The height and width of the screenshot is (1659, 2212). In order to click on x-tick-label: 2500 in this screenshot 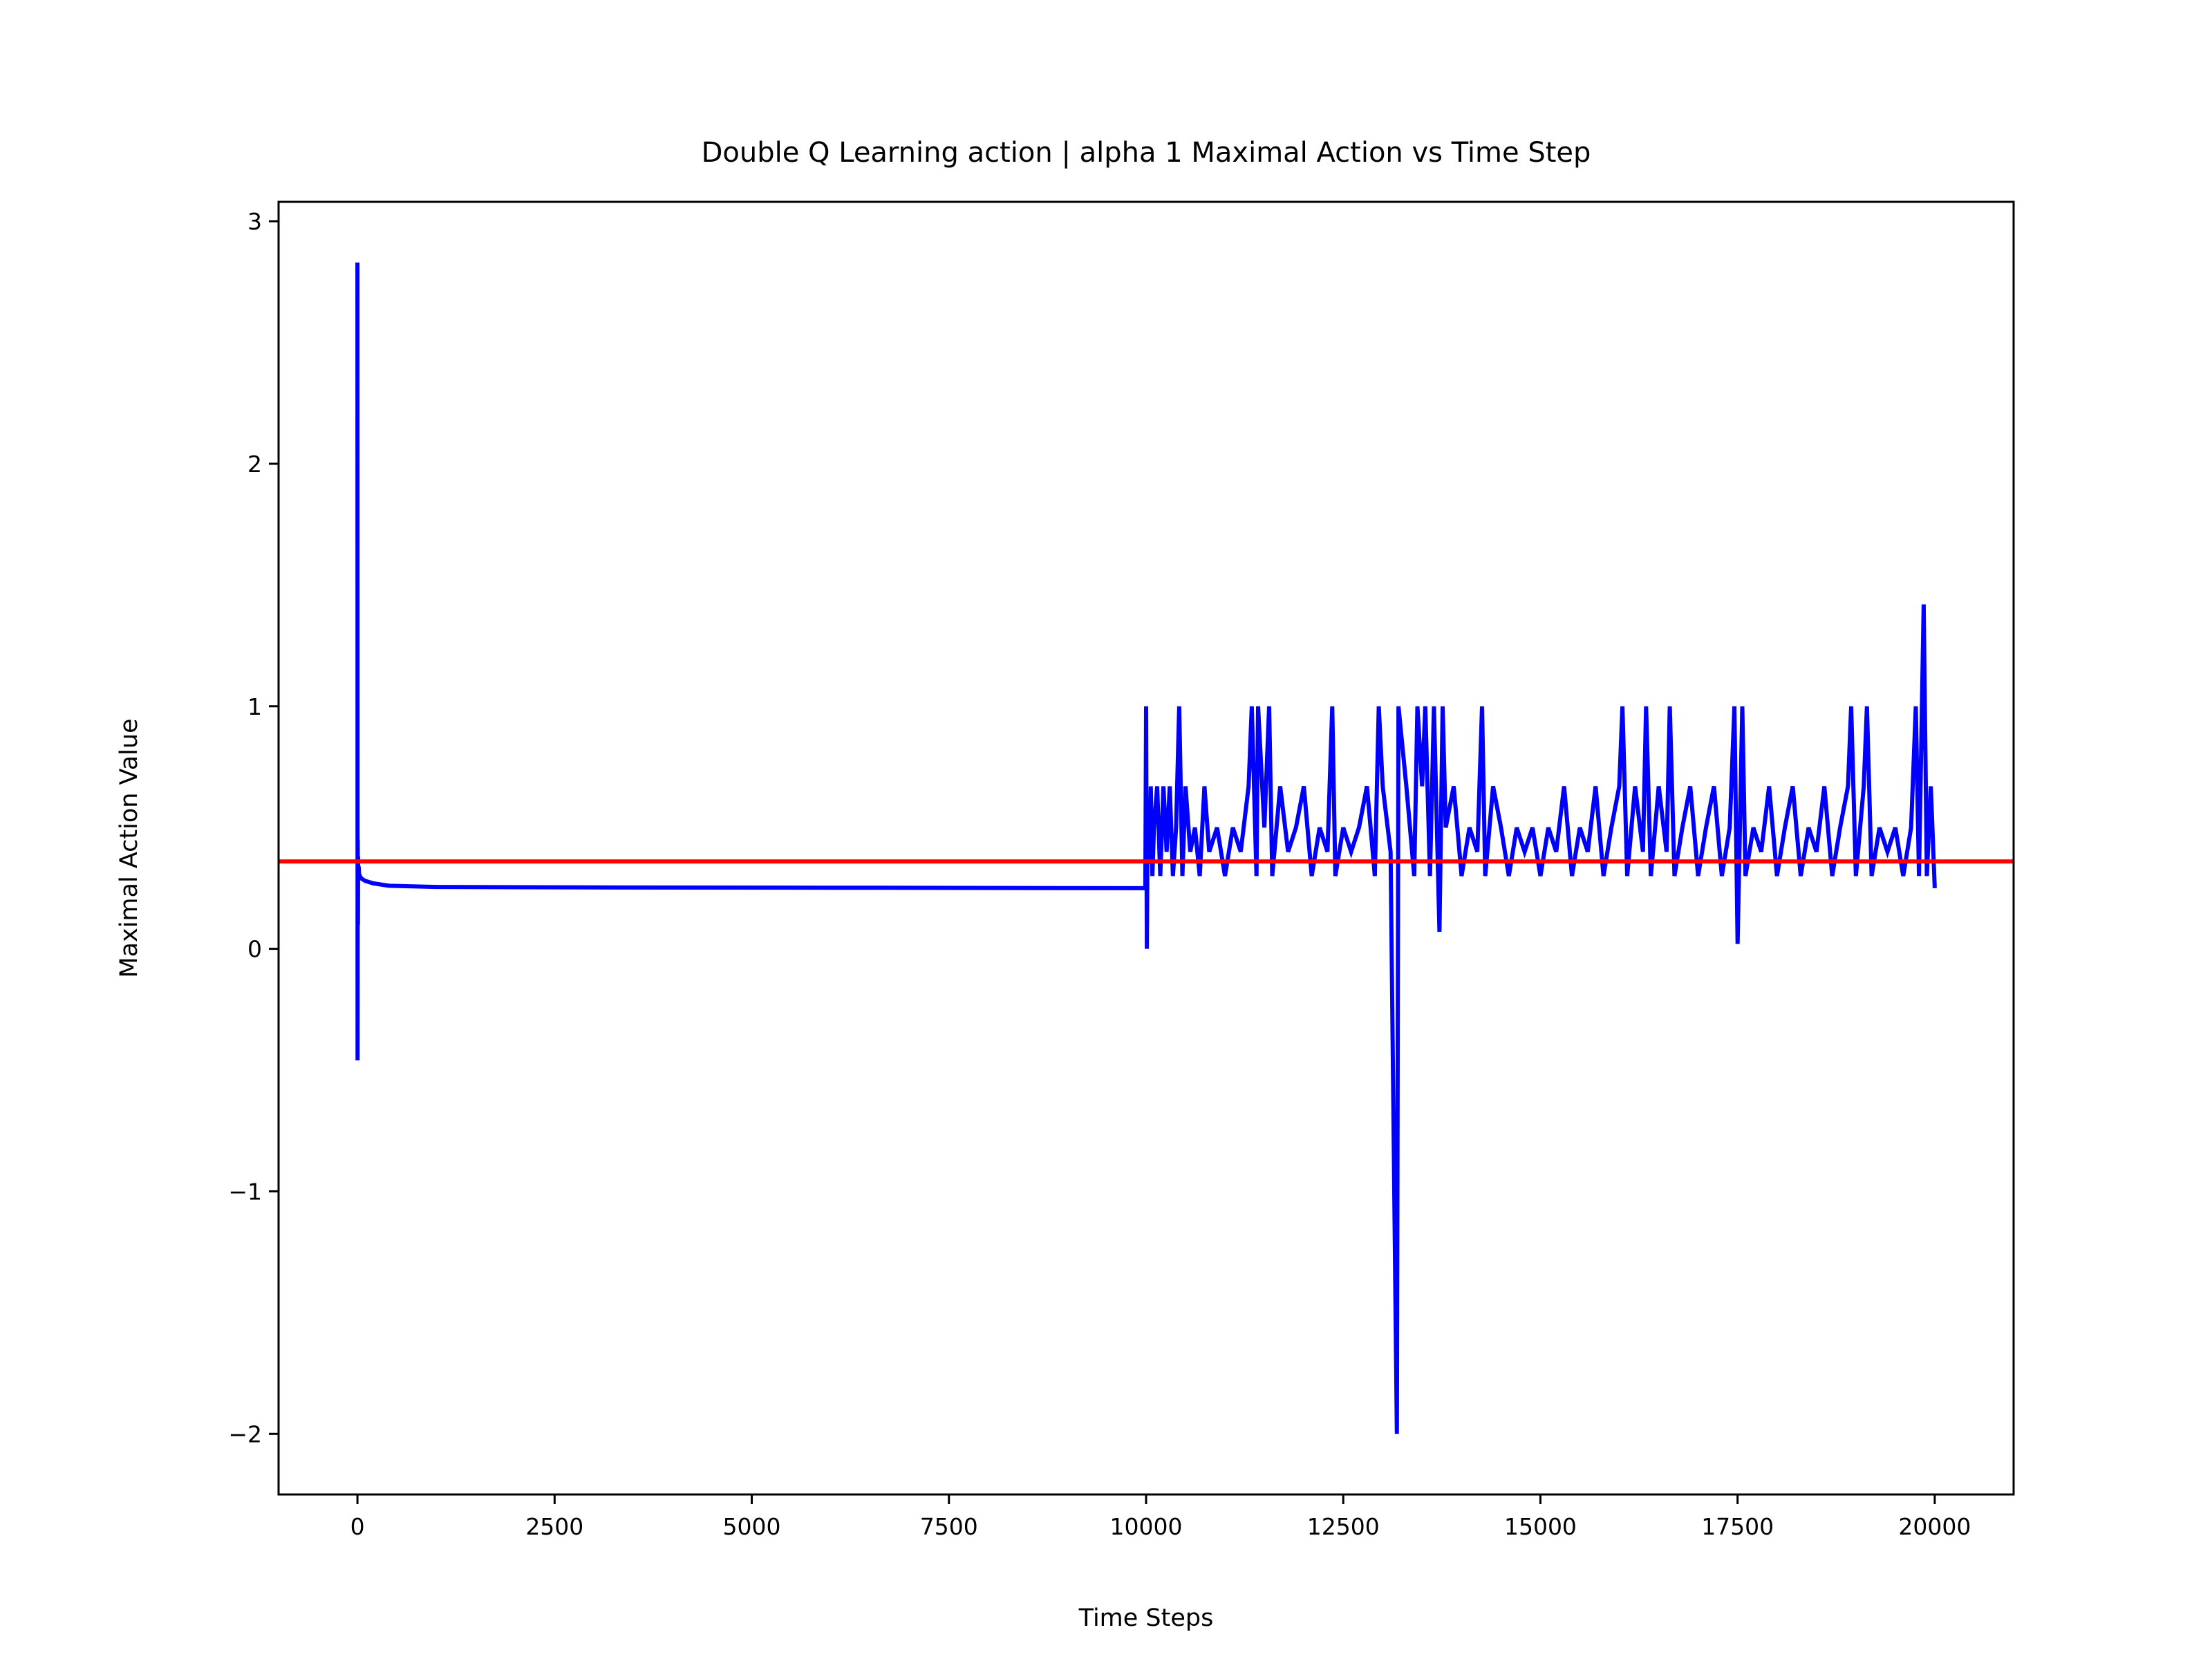, I will do `click(554, 1526)`.